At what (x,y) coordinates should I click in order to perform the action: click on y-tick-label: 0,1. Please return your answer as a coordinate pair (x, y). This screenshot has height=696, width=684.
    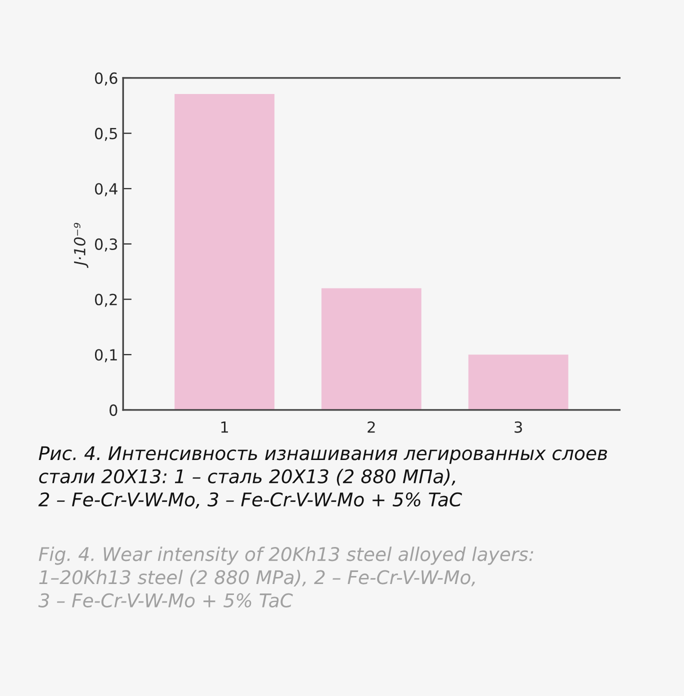
    Looking at the image, I should click on (105, 355).